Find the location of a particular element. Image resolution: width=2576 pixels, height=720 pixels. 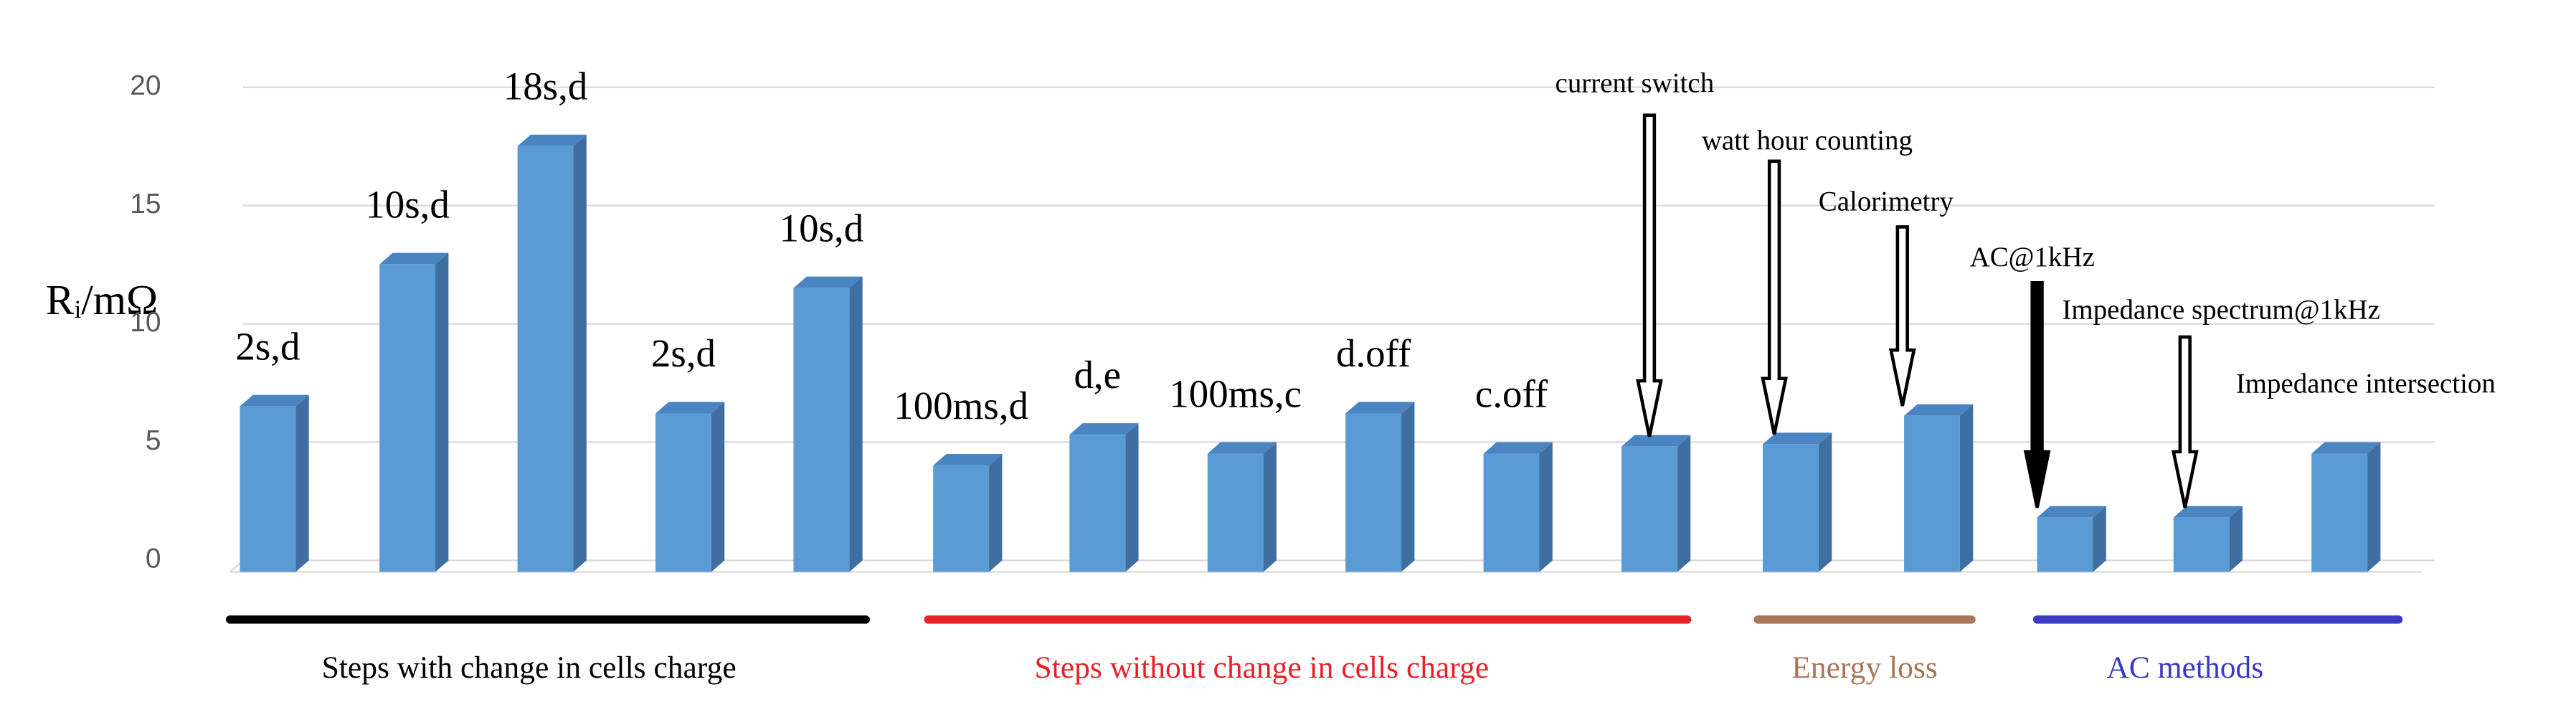

bar-label: d.off is located at coordinates (1373, 353).